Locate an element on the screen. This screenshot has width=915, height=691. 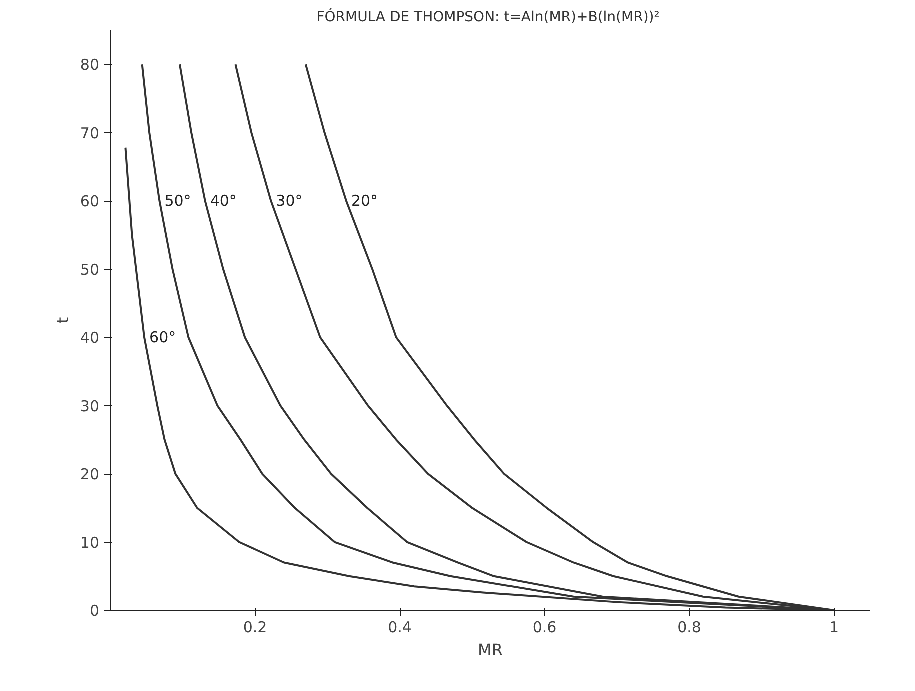
x-tick-label: 0.6 is located at coordinates (544, 627).